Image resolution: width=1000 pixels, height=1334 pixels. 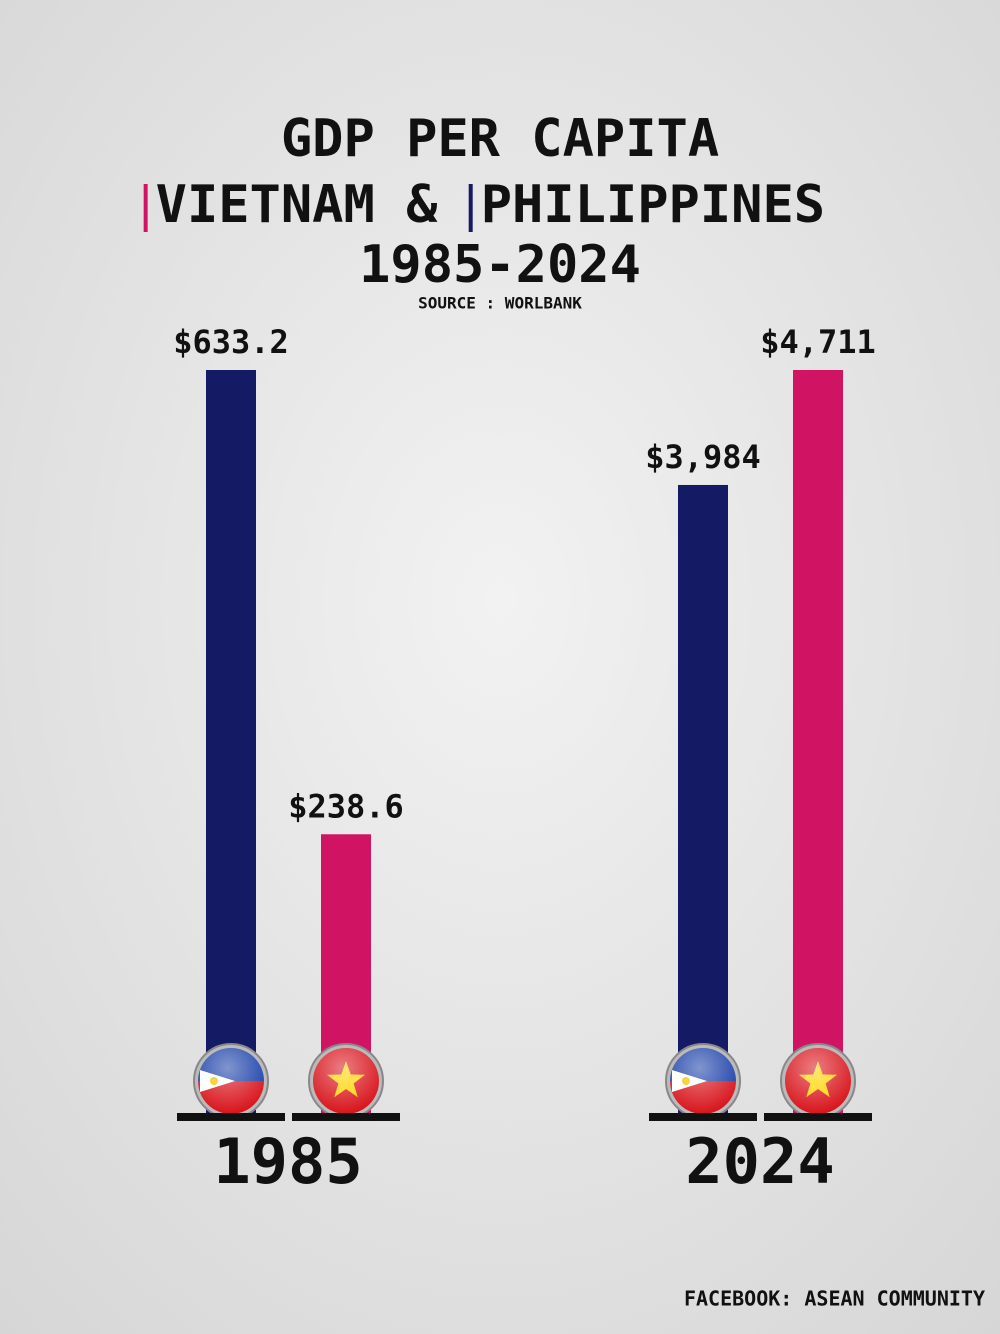 What do you see at coordinates (759, 1161) in the screenshot?
I see `x-tick-label: 2024` at bounding box center [759, 1161].